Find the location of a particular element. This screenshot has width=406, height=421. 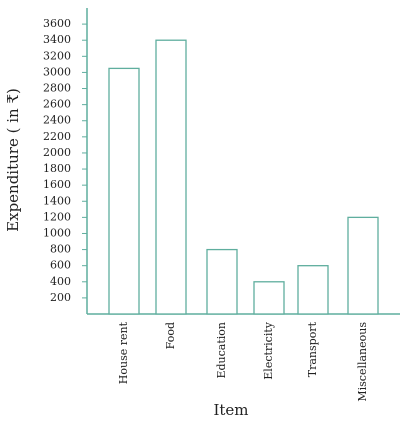

y-tick-label: 1600 is located at coordinates (57, 184).